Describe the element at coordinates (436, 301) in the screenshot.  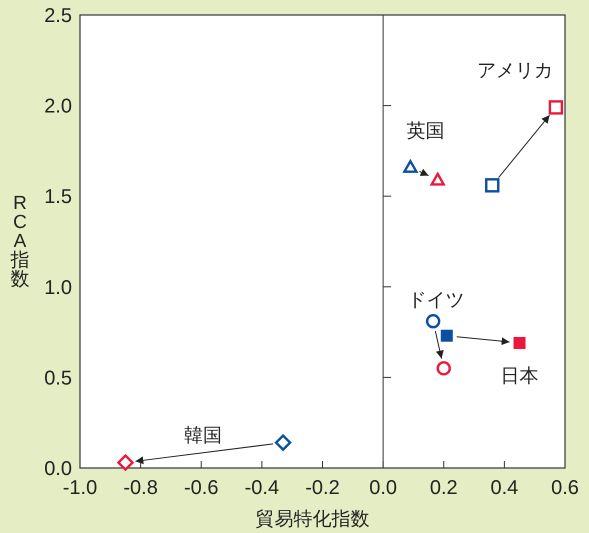
I see `series-label: ドイツ` at that location.